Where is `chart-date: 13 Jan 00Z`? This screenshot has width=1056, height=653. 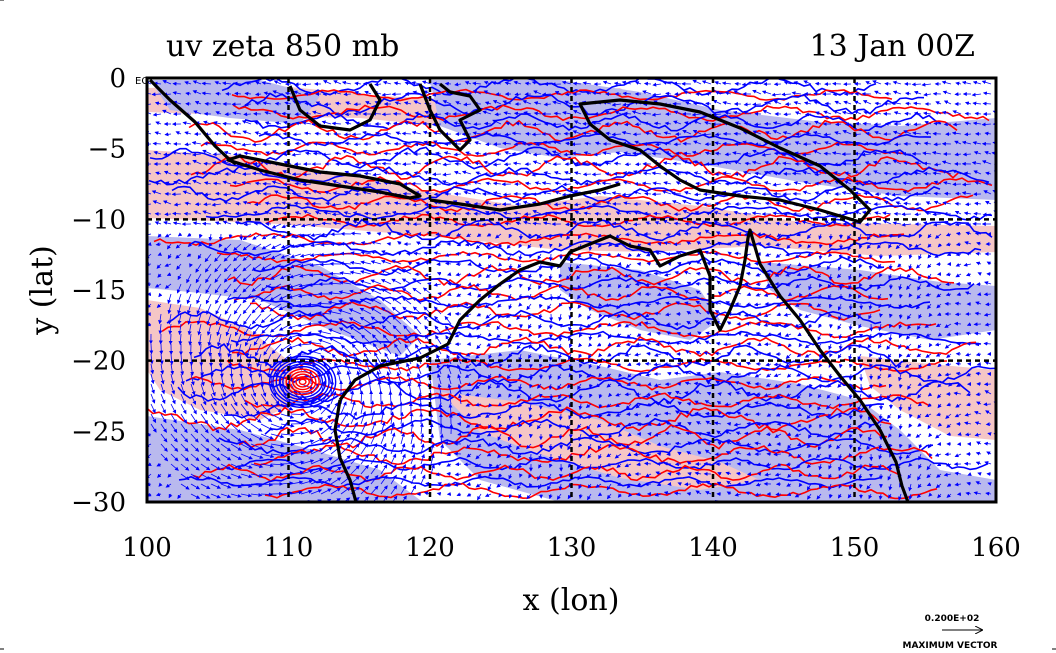 chart-date: 13 Jan 00Z is located at coordinates (893, 46).